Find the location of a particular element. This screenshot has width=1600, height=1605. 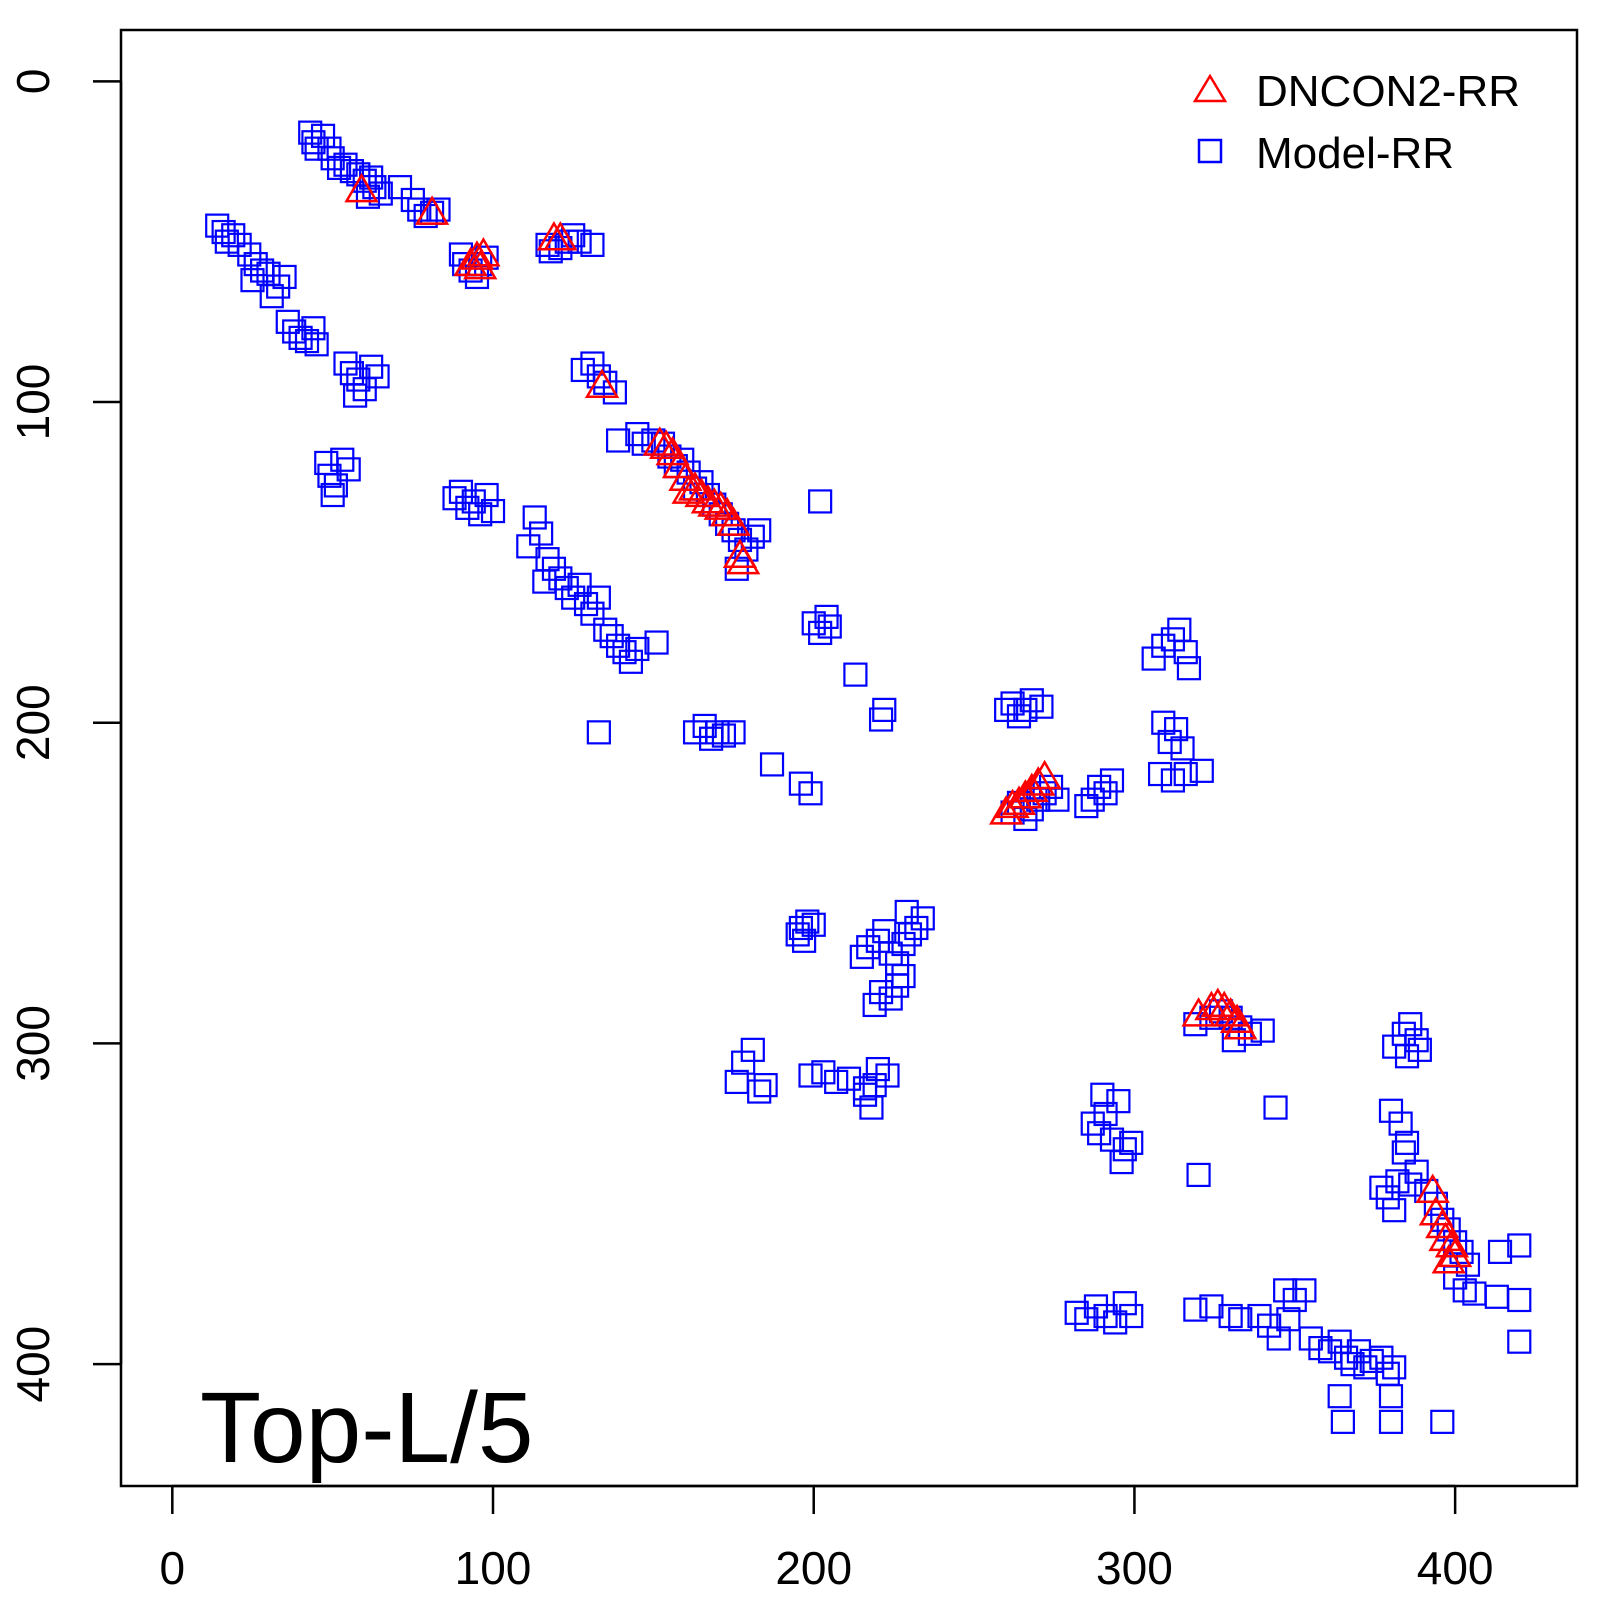

panel-label: Top-L/5 is located at coordinates (367, 1428).